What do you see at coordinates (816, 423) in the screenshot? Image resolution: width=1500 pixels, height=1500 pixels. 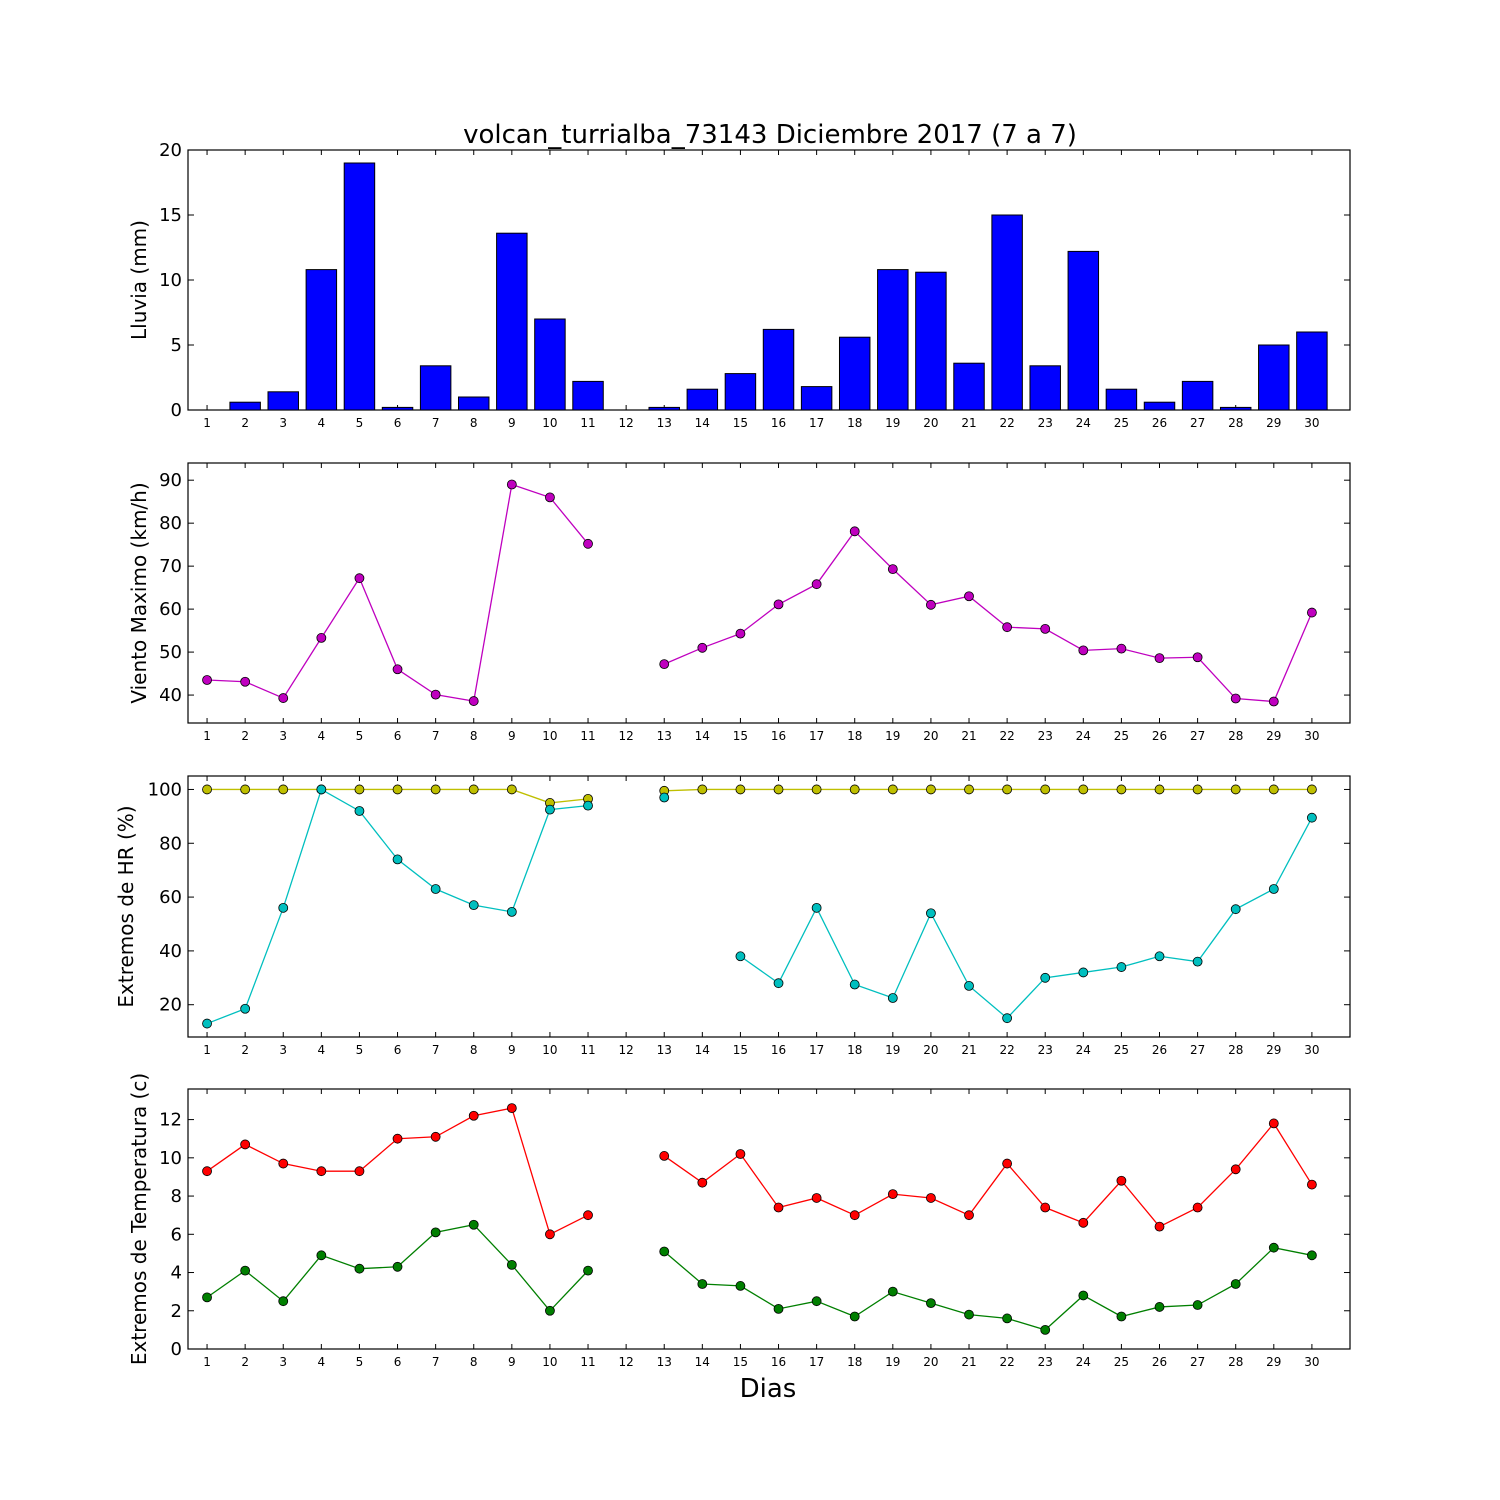 I see `rain-xtick-label: 17` at bounding box center [816, 423].